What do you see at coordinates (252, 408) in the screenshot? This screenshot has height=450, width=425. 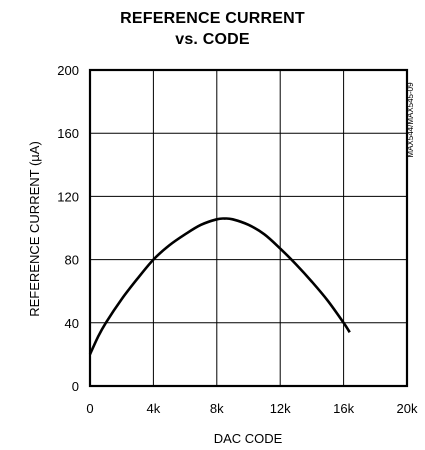 I see `x-tick-labels: 0 4k 8k 12k 16k 20k` at bounding box center [252, 408].